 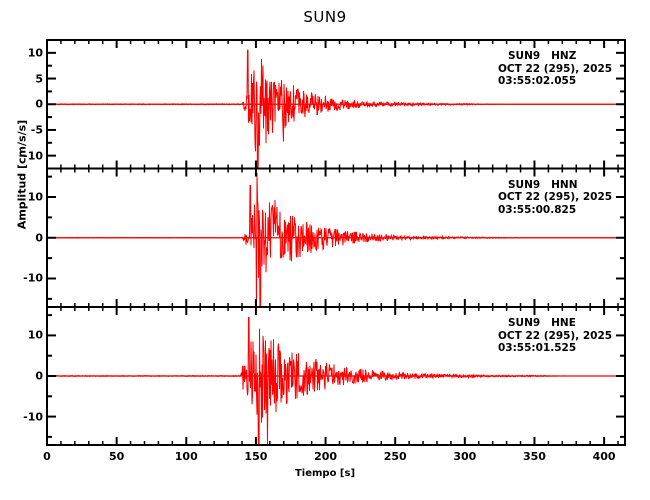 What do you see at coordinates (537, 81) in the screenshot?
I see `annotation-time: 03:55:02.055` at bounding box center [537, 81].